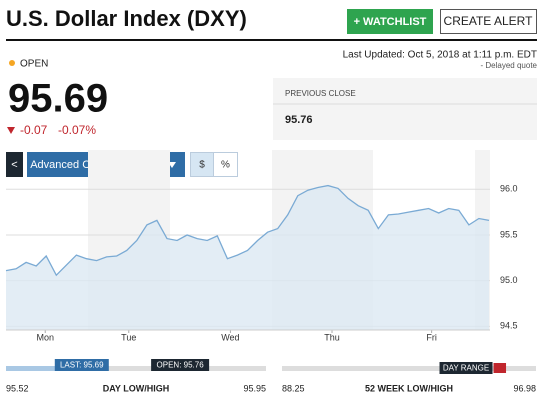 The image size is (550, 401). I want to click on back-button, so click(14, 164).